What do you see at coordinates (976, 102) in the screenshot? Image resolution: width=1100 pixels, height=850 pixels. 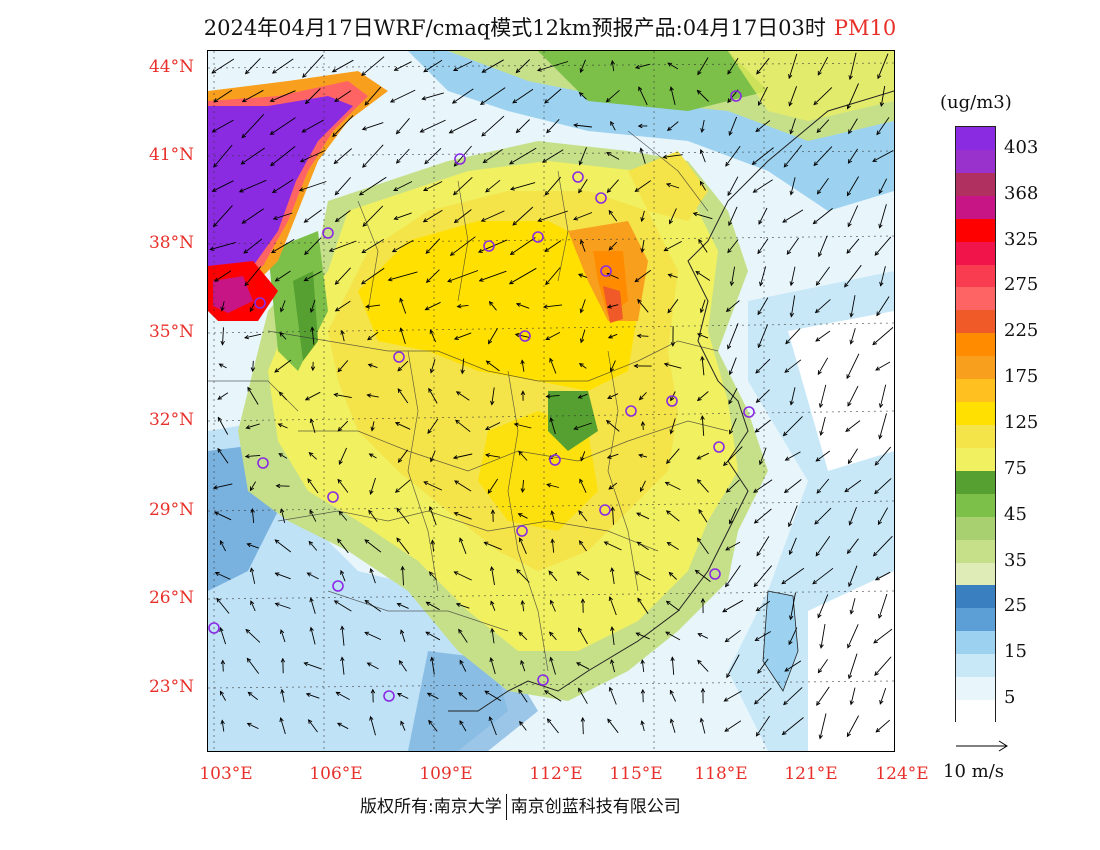 I see `legend-unit: (ug/m3)` at bounding box center [976, 102].